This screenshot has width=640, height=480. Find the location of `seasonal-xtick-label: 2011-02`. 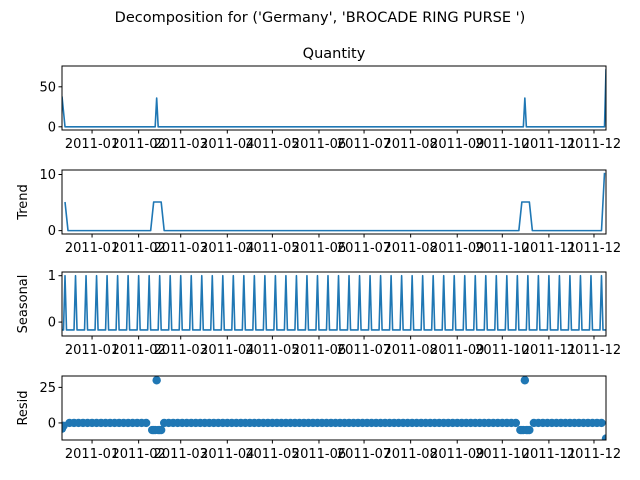

seasonal-xtick-label: 2011-02 is located at coordinates (138, 350).